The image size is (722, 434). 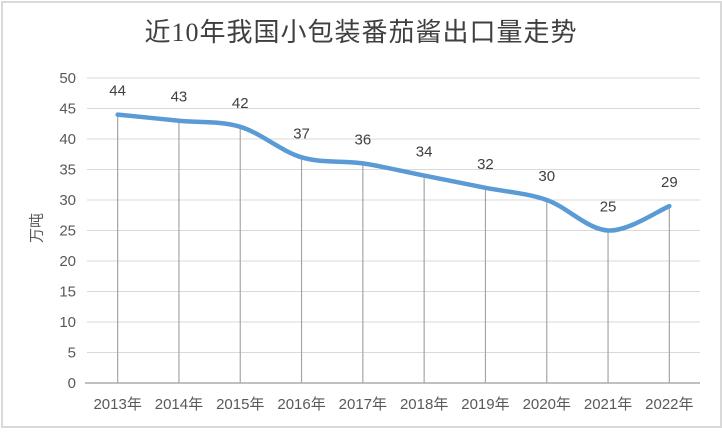 What do you see at coordinates (67, 170) in the screenshot?
I see `y-tick-label: 35` at bounding box center [67, 170].